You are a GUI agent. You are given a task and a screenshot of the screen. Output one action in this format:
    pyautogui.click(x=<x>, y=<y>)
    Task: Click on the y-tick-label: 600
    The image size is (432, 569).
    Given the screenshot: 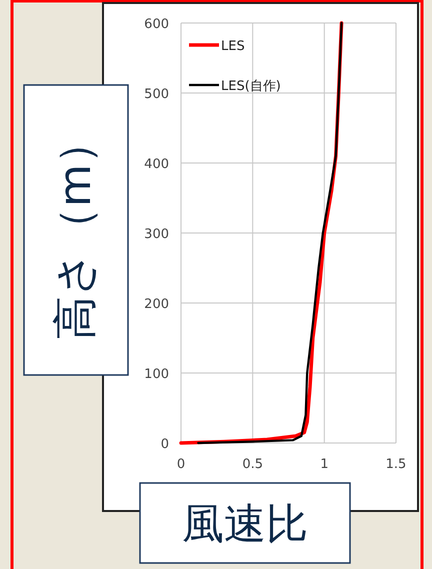 What is the action you would take?
    pyautogui.click(x=156, y=24)
    